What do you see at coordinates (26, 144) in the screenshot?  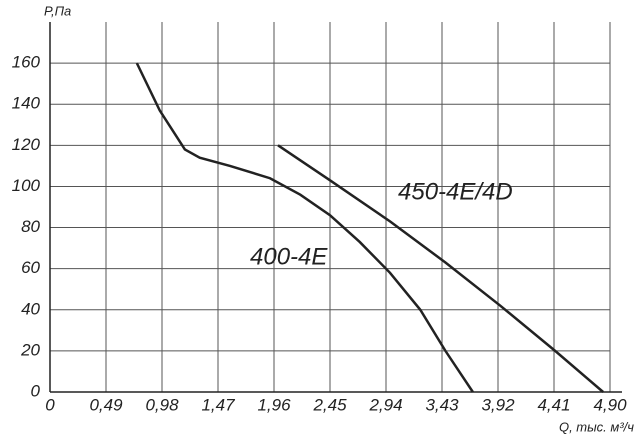 I see `y-tick-label: 120` at bounding box center [26, 144].